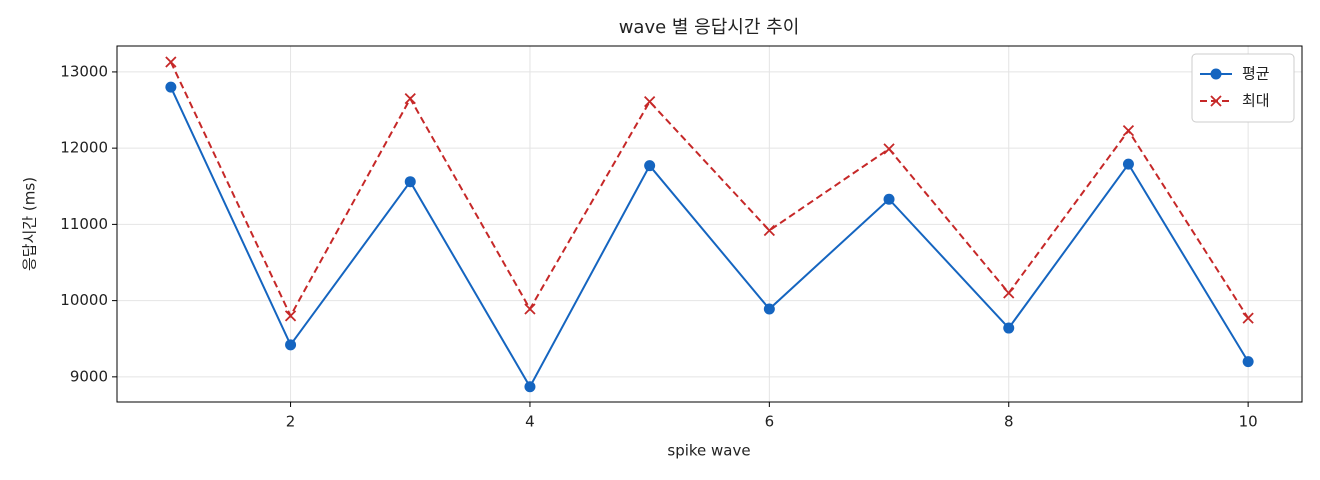  What do you see at coordinates (709, 27) in the screenshot?
I see `chart-title: wave 별 응답시간 추이` at bounding box center [709, 27].